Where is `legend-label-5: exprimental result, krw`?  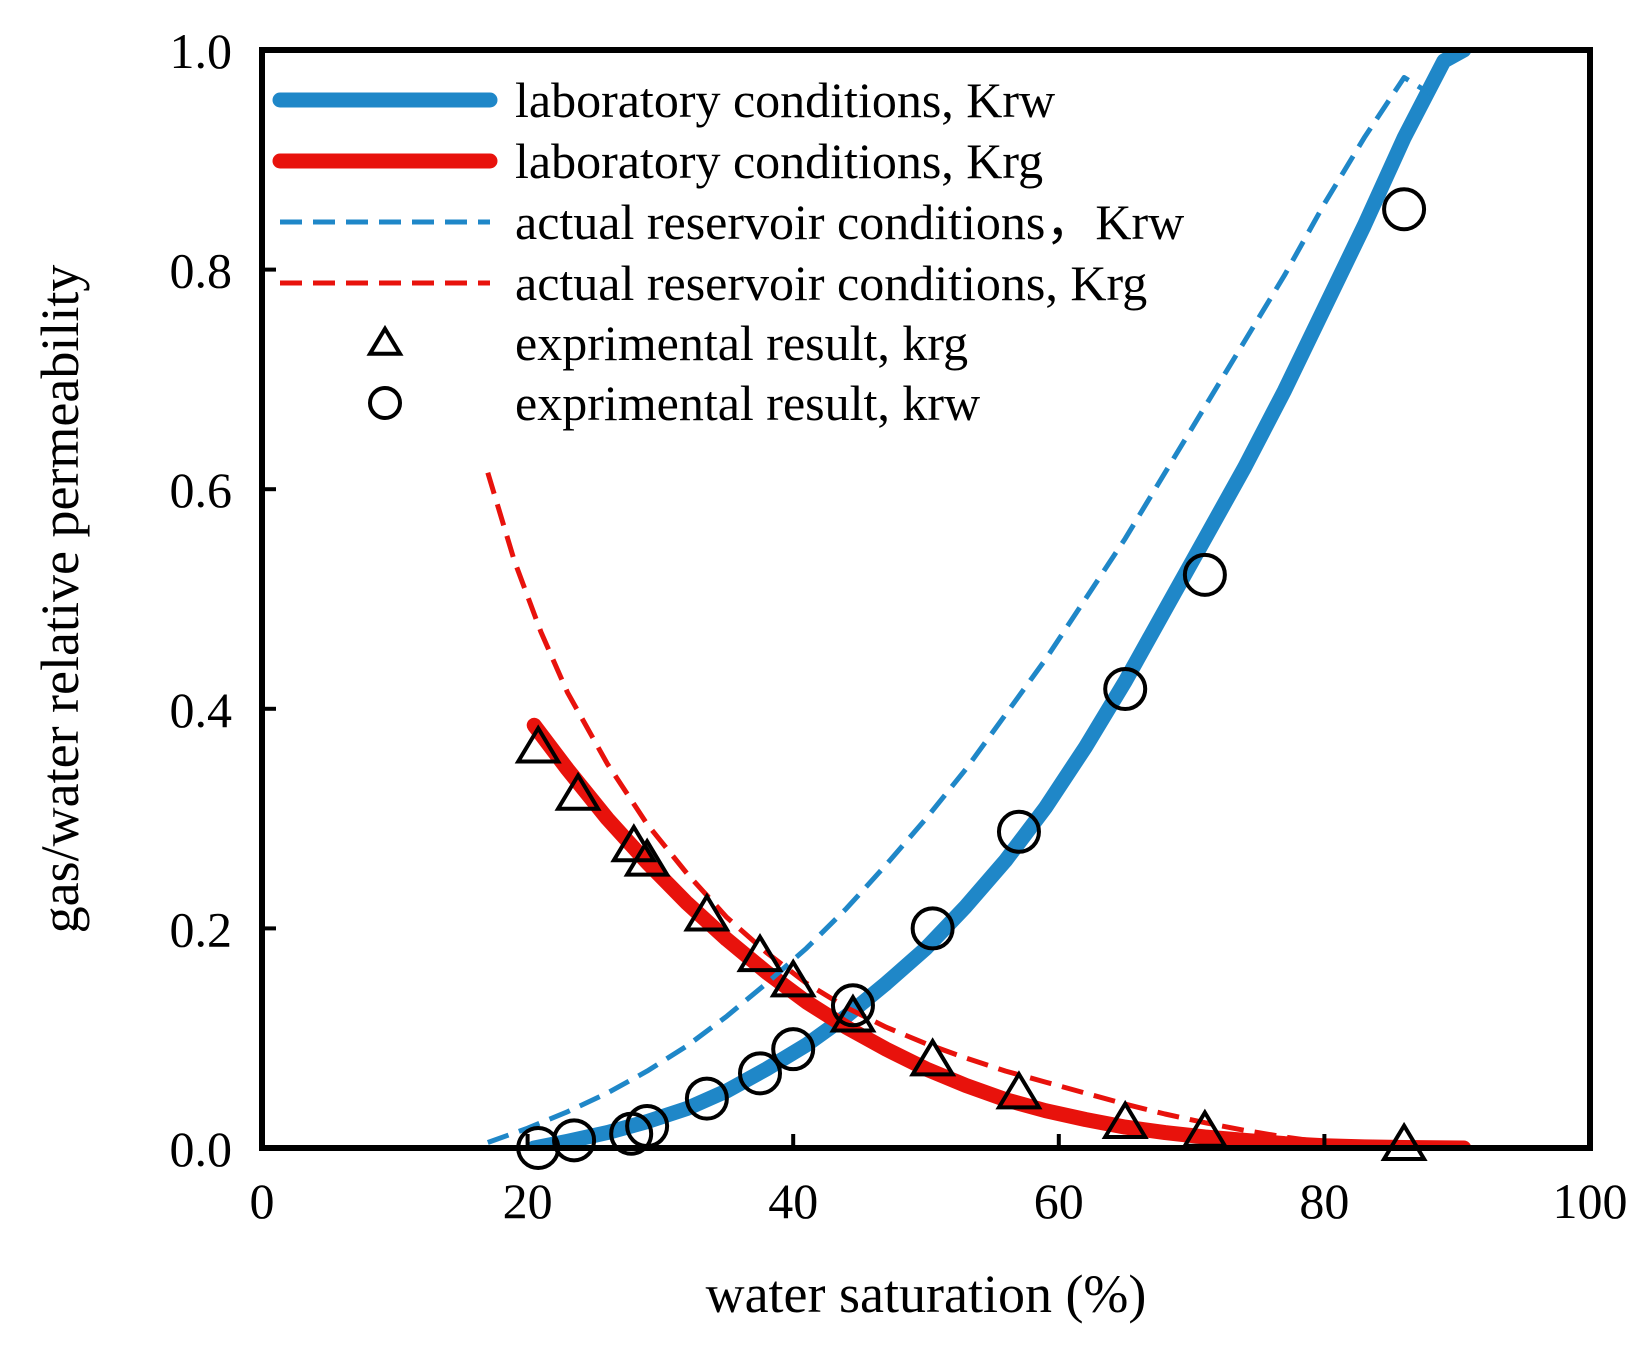
legend-label-5: exprimental result, krw is located at coordinates (747, 403).